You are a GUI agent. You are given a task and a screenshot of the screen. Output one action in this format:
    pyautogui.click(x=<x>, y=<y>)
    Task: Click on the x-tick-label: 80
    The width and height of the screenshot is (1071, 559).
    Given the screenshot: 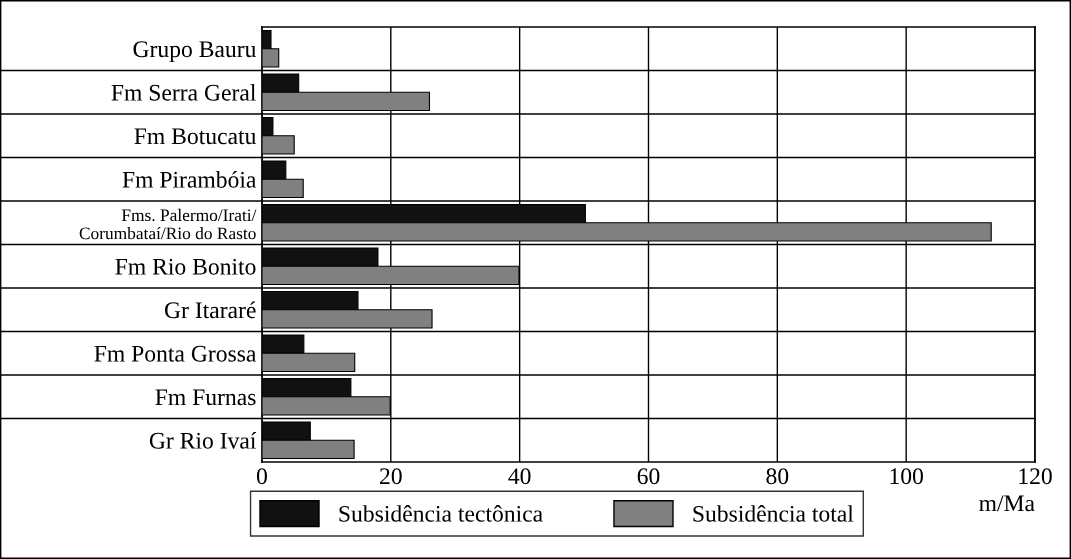 What is the action you would take?
    pyautogui.click(x=777, y=476)
    